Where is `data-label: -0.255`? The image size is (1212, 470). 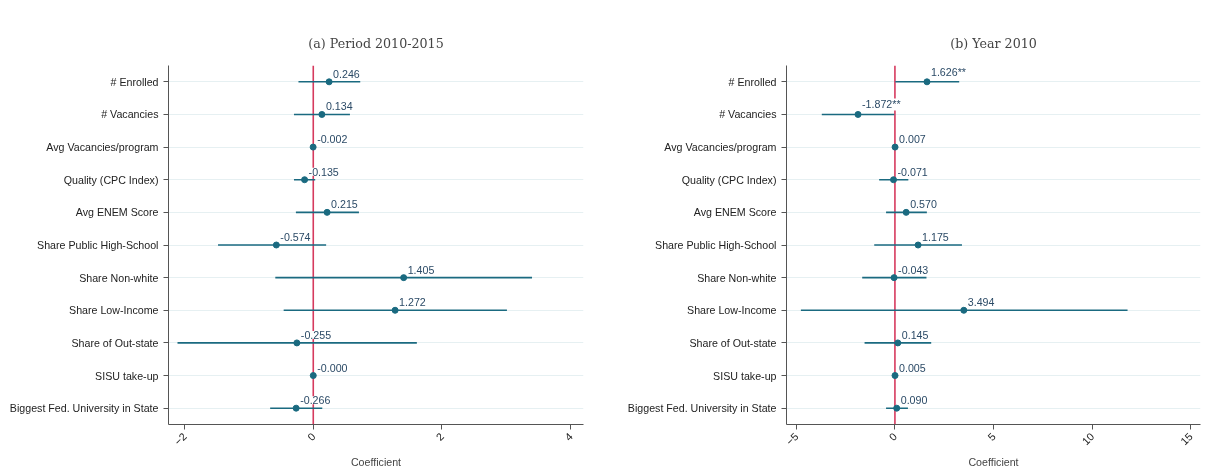 data-label: -0.255 is located at coordinates (316, 334).